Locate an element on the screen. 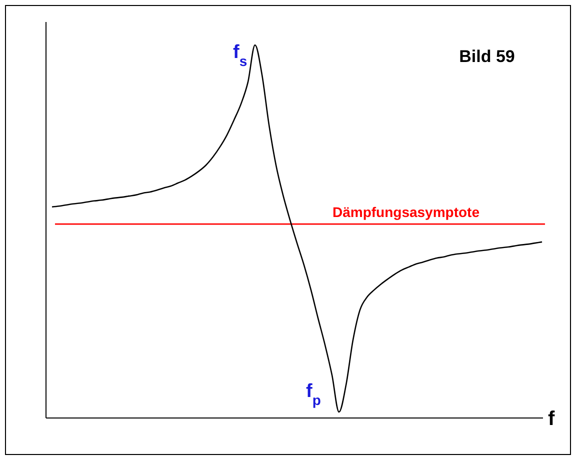  ref-line-label: Dämpfungsasymptote is located at coordinates (406, 212).